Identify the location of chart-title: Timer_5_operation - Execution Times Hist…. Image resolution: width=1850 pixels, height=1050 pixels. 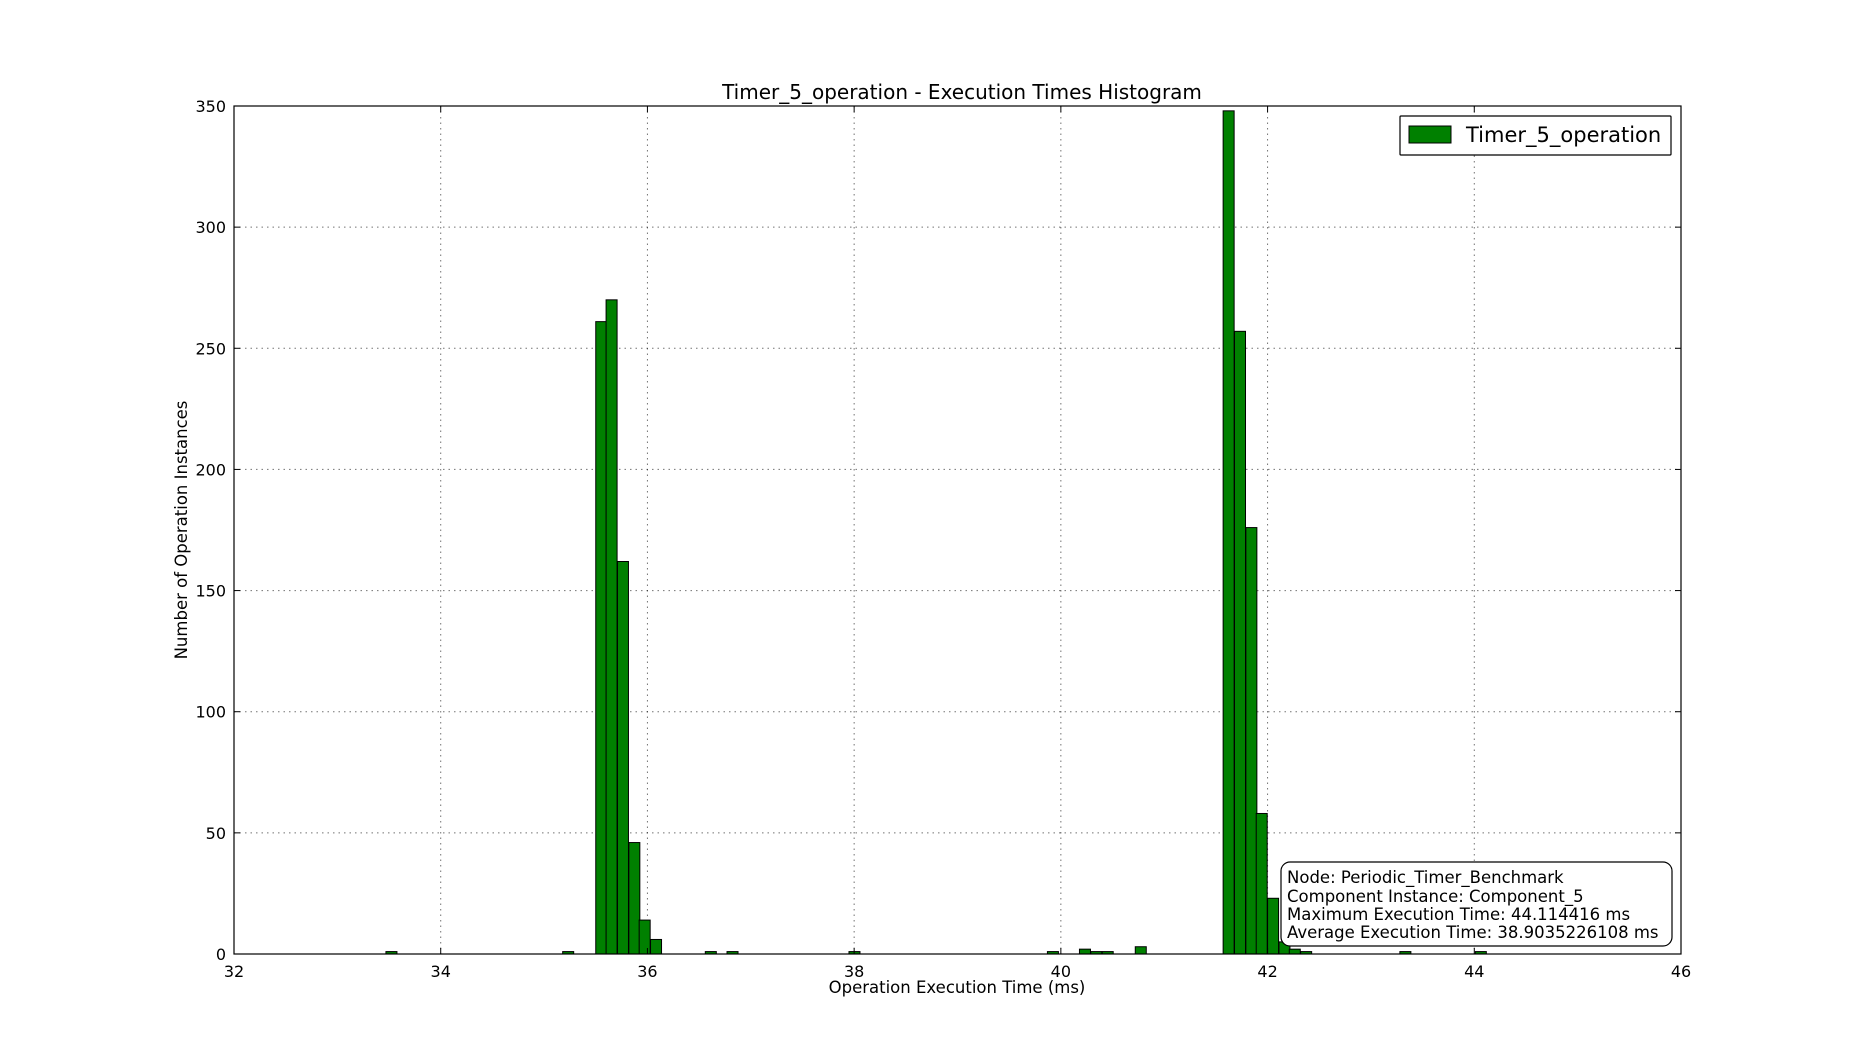
(961, 92).